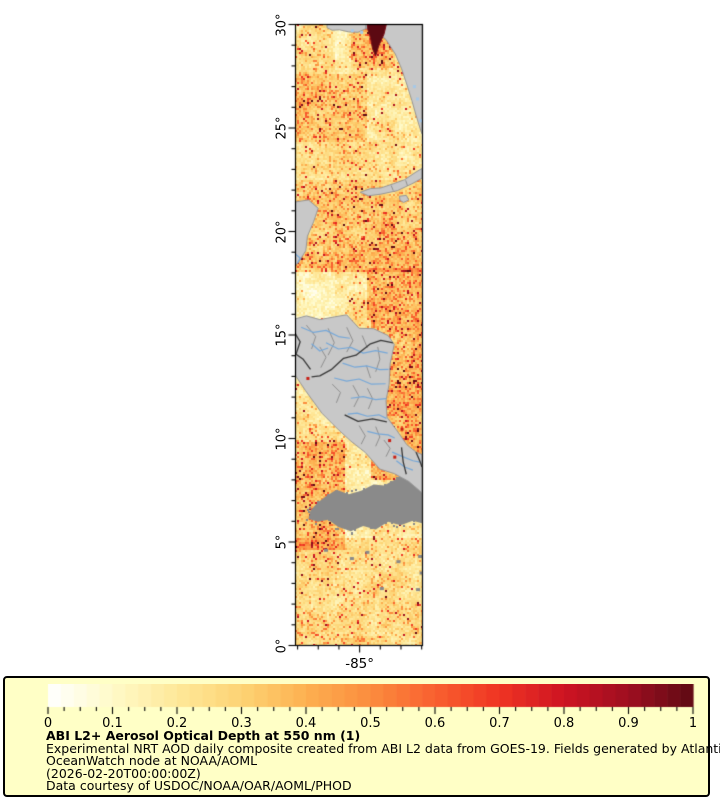 The image size is (720, 800). Describe the element at coordinates (306, 723) in the screenshot. I see `colorbar-tick-label: 0.4` at that location.